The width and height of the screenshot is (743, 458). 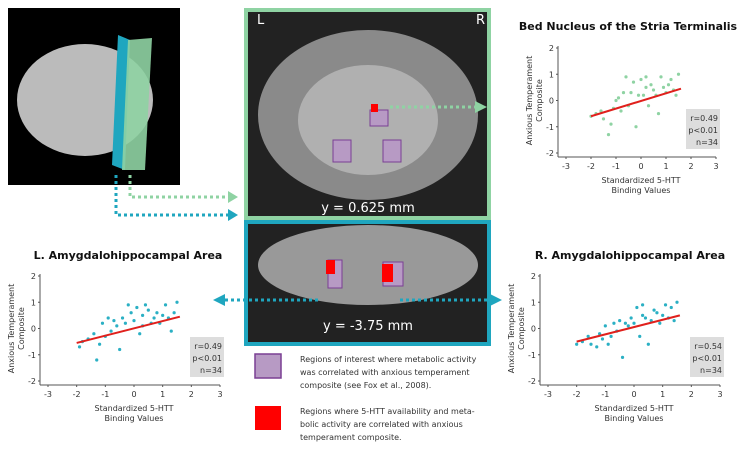 I want to click on slice-label: y = 0.625 mm, so click(x=368, y=208).